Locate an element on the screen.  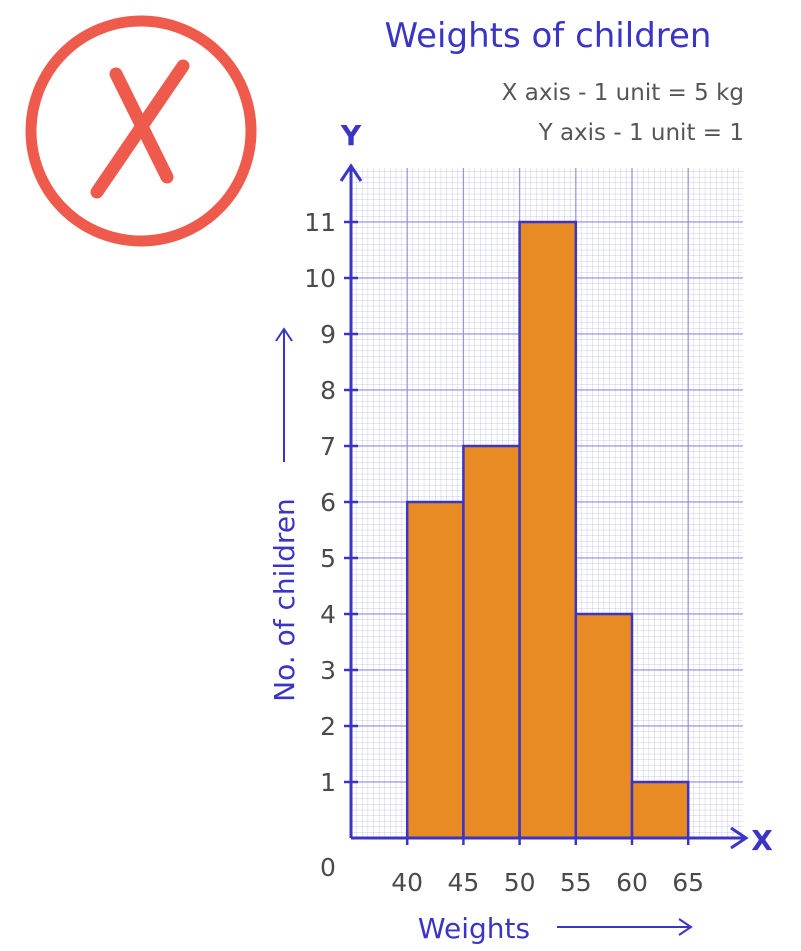
y-axis-title-group: No. of children is located at coordinates (284, 514).